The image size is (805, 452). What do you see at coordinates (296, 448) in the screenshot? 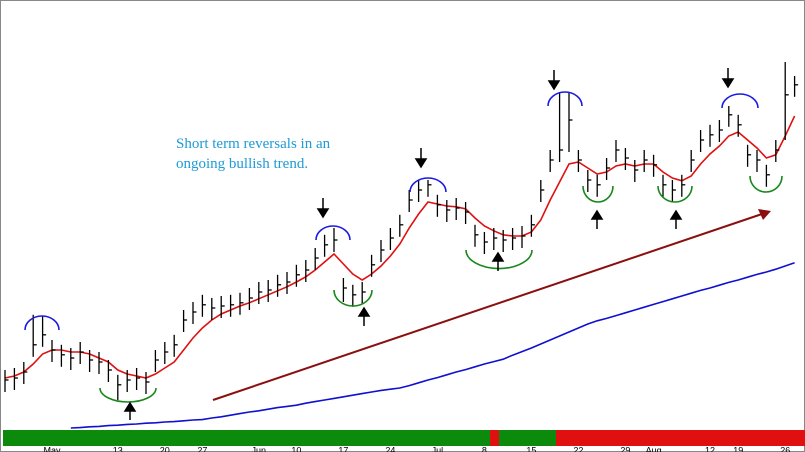
I see `x-tick-label: 10` at bounding box center [296, 448].